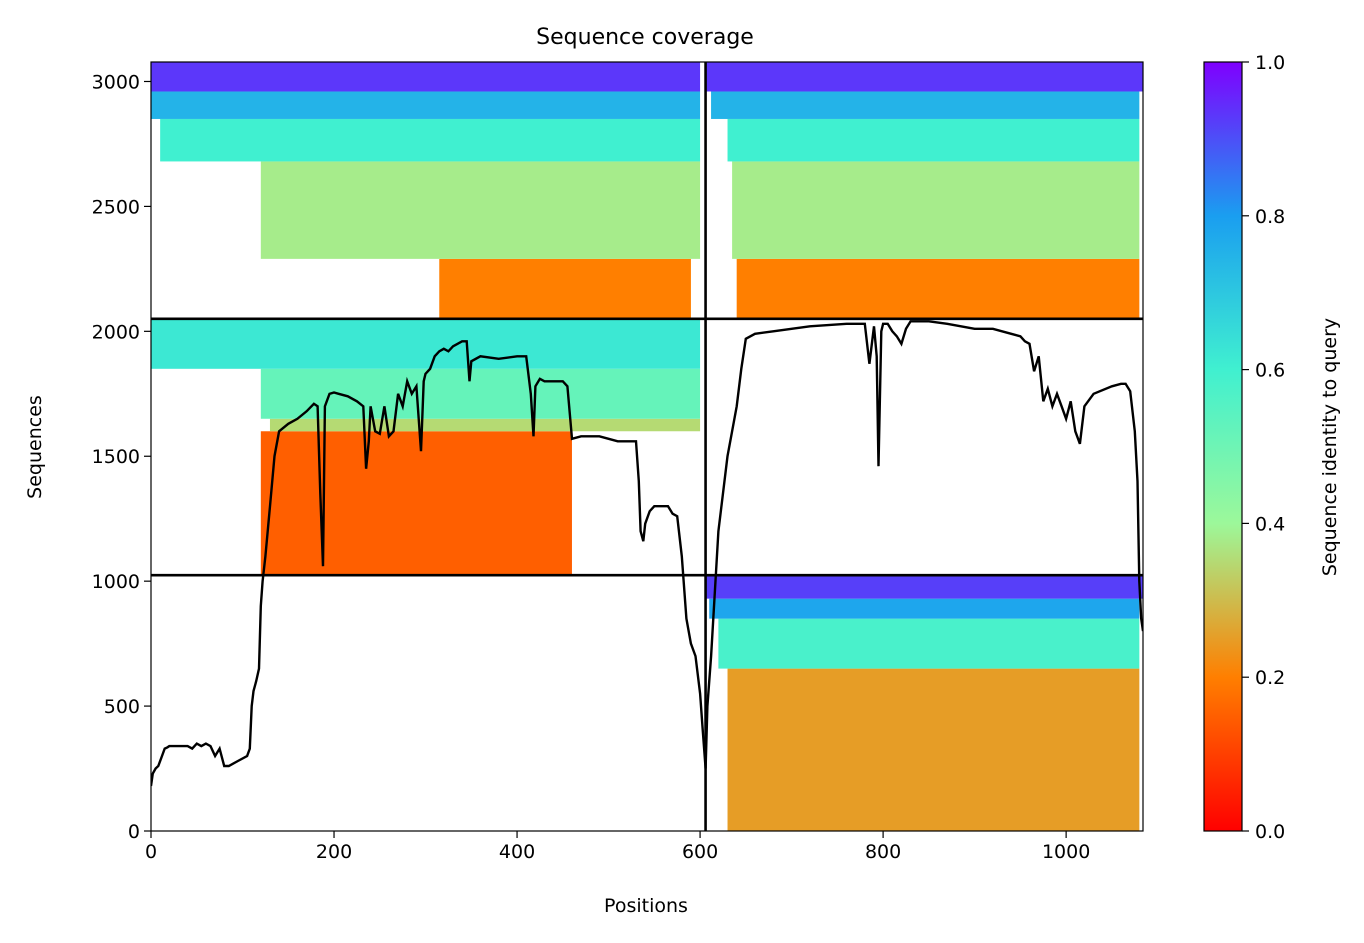 Image resolution: width=1364 pixels, height=943 pixels. What do you see at coordinates (35, 447) in the screenshot?
I see `y-axis-label: Sequences` at bounding box center [35, 447].